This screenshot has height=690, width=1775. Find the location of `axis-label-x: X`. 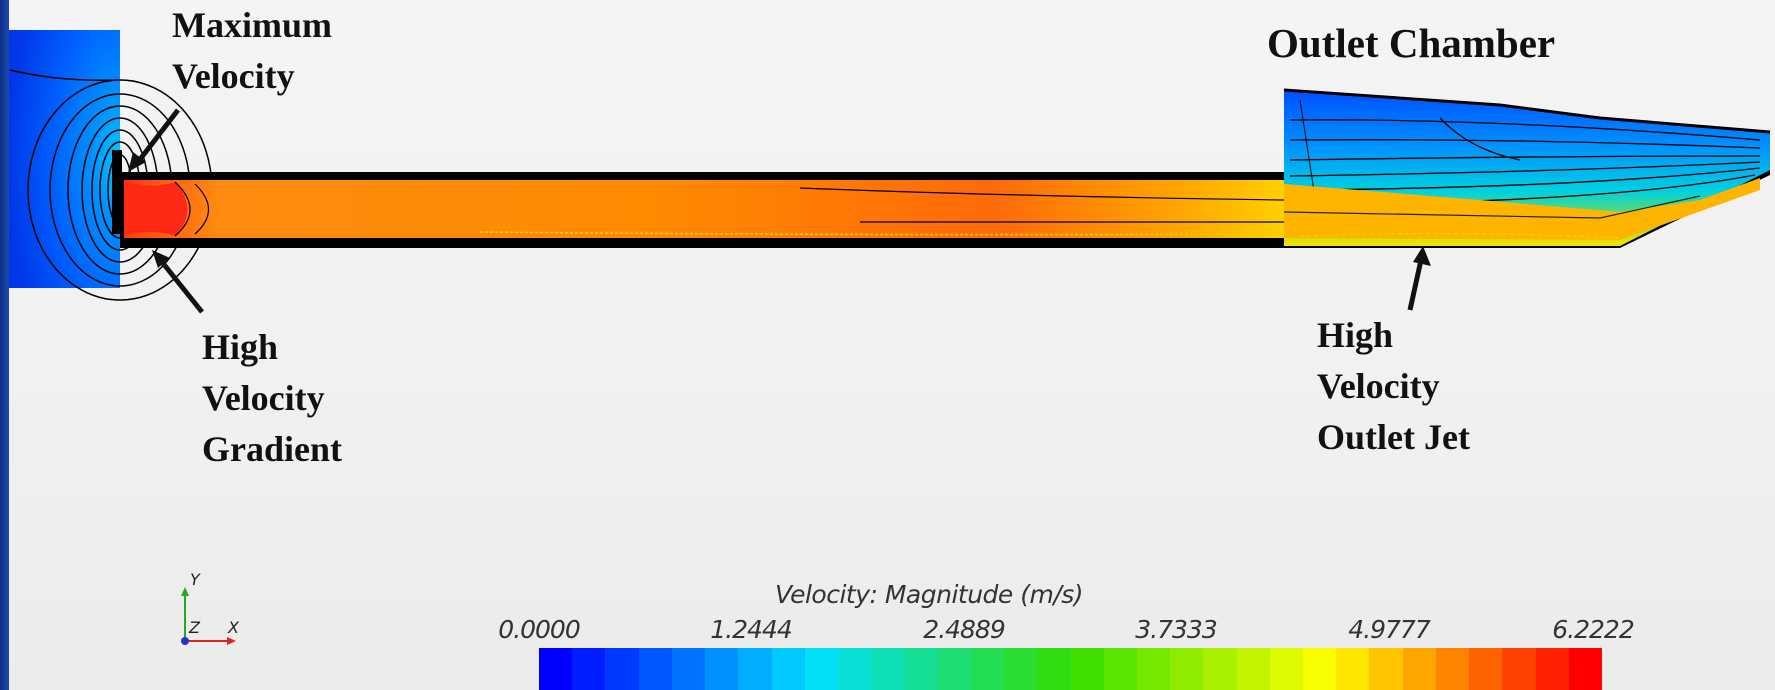

axis-label-x: X is located at coordinates (233, 627).